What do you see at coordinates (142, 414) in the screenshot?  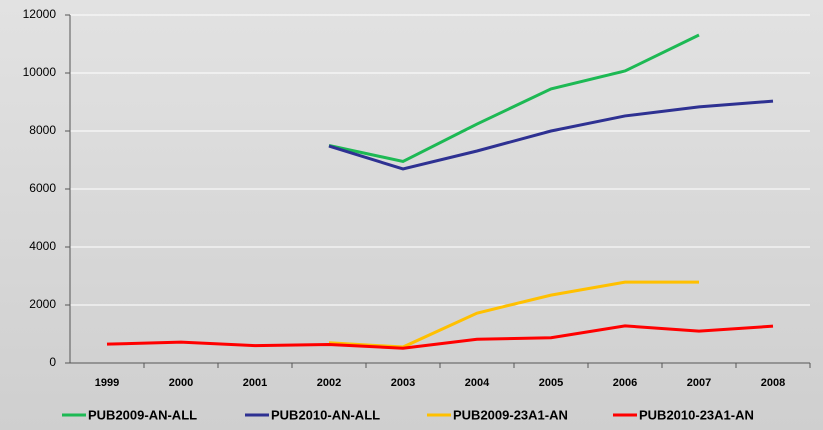 I see `legend-label: PUB2009-AN-ALL` at bounding box center [142, 414].